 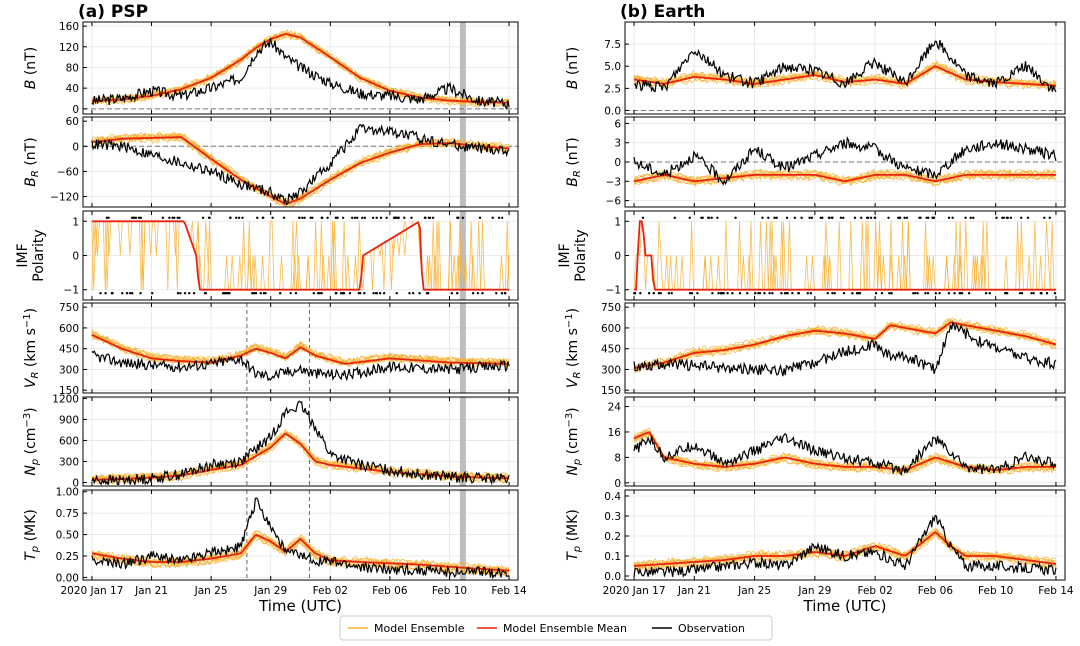 I want to click on legend-ensemble-label: Model Ensemble, so click(x=419, y=628).